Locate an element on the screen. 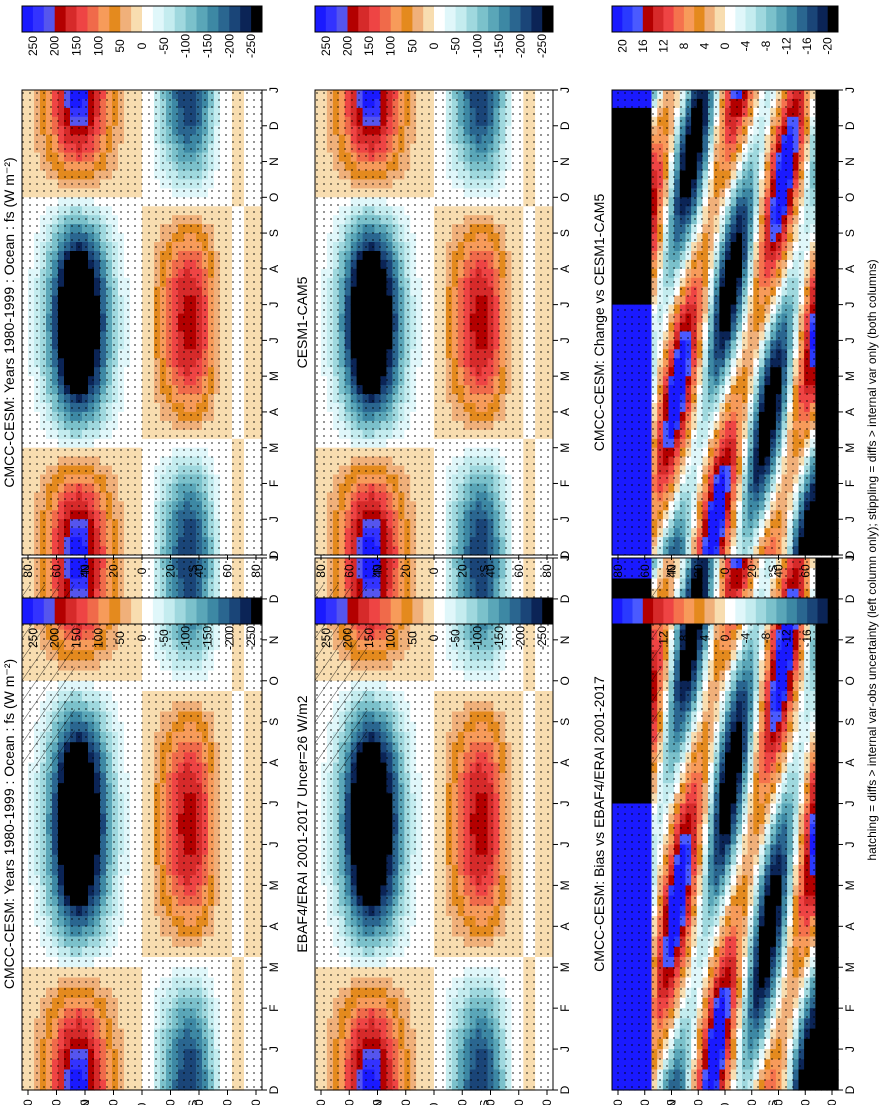 This screenshot has height=1105, width=895. month-tick-label: N is located at coordinates (274, 161).